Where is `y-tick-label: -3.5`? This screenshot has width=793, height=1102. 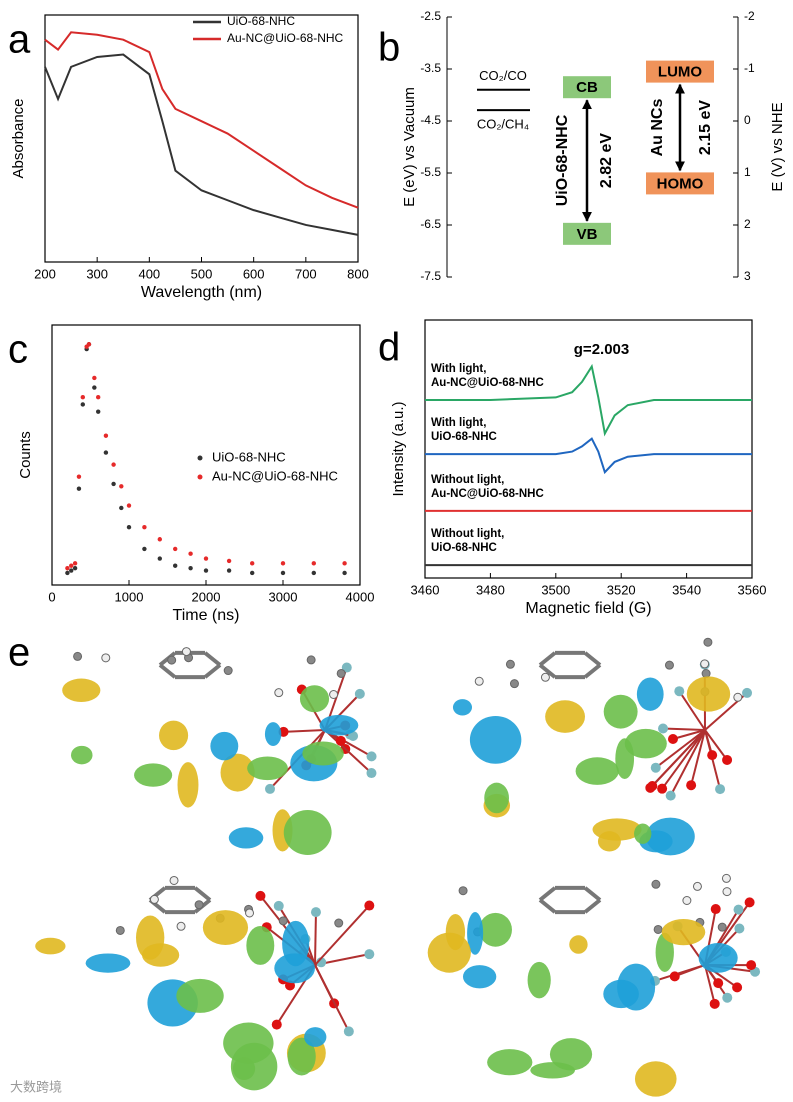
y-tick-label: -3.5 is located at coordinates (430, 68).